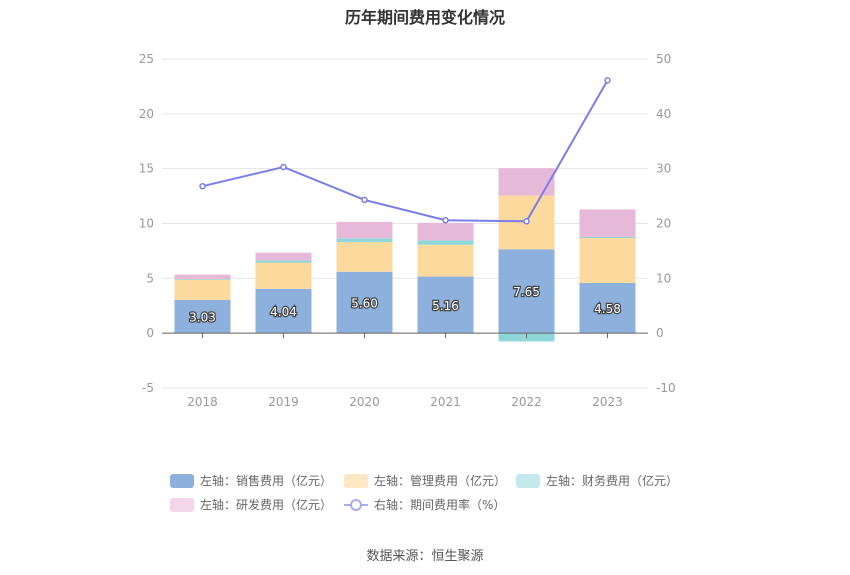  I want to click on bar-data-label: 7.65, so click(526, 292).